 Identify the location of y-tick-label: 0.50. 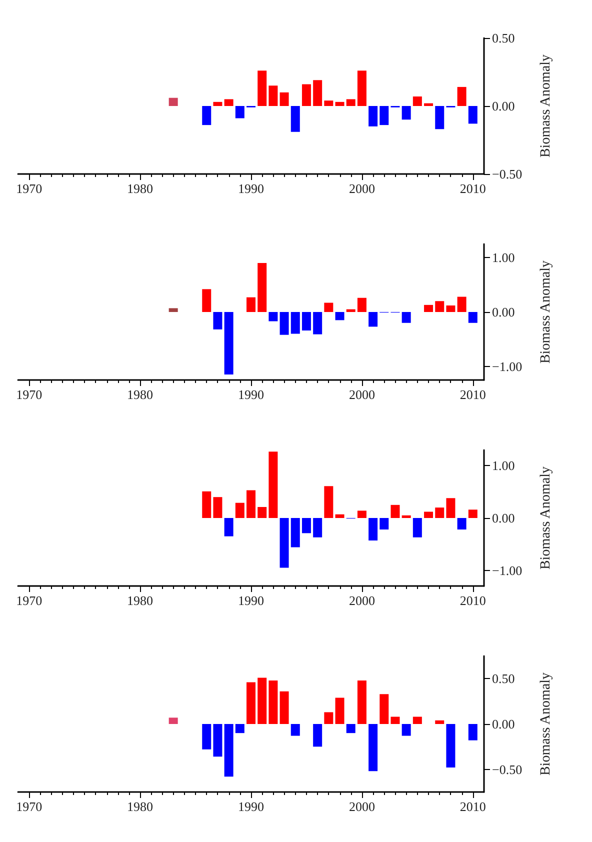
(503, 678).